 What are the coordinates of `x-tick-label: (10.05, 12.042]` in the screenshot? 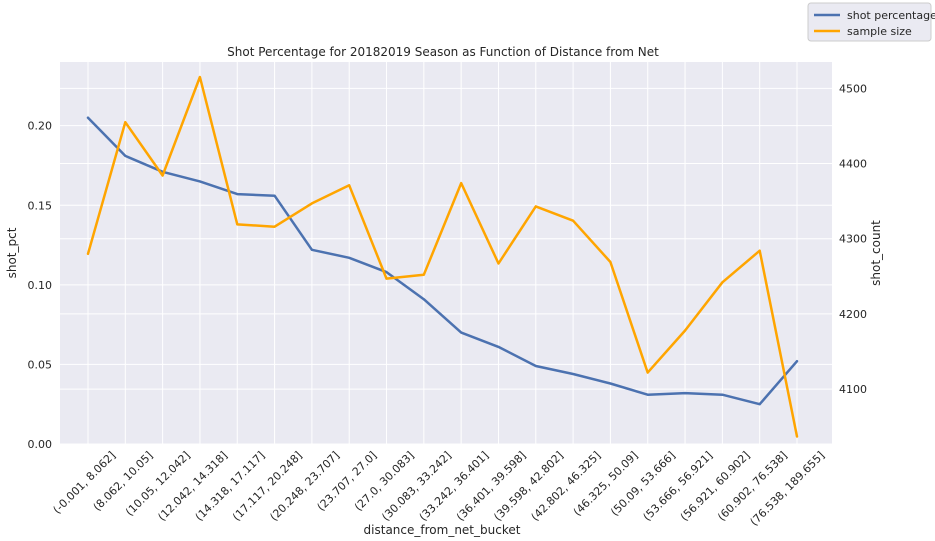 It's located at (158, 484).